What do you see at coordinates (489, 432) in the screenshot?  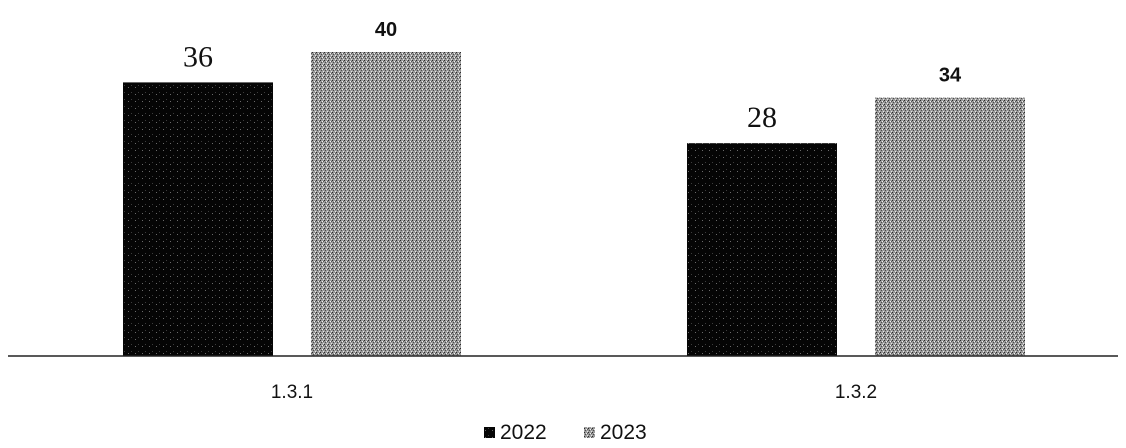 I see `legend-swatch-2022` at bounding box center [489, 432].